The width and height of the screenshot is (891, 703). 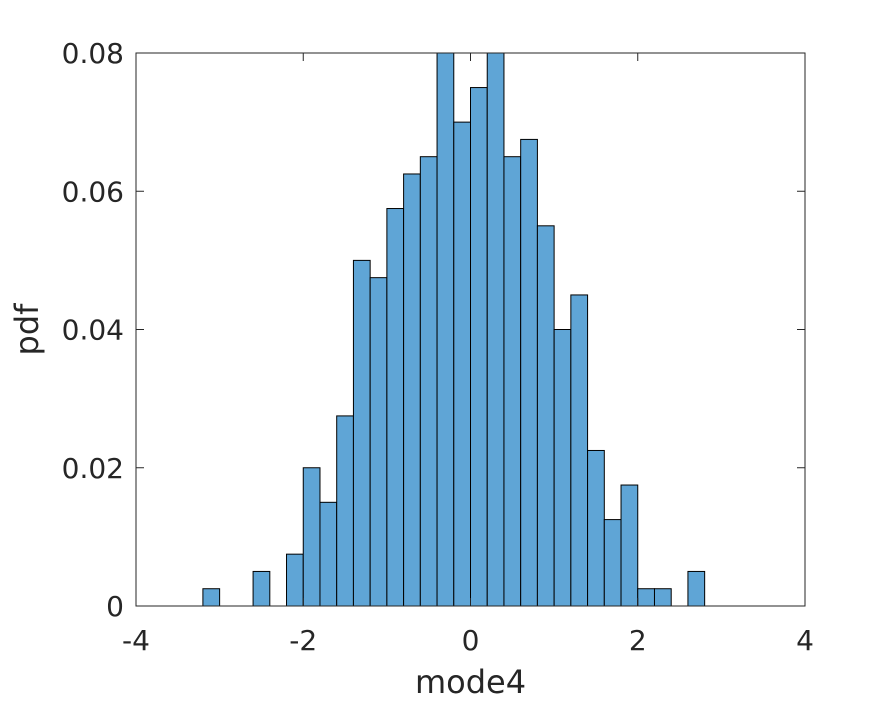 I want to click on y-tick-label: 0.02, so click(x=93, y=468).